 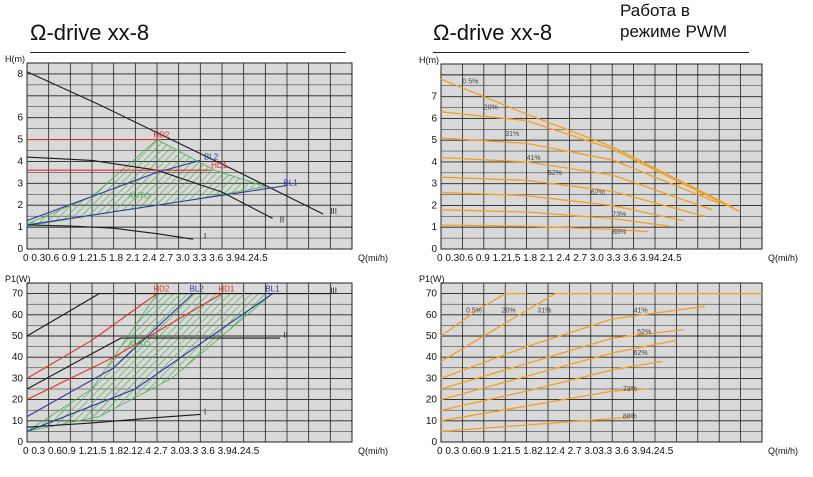 I want to click on y-tick-label: 3, so click(x=434, y=184).